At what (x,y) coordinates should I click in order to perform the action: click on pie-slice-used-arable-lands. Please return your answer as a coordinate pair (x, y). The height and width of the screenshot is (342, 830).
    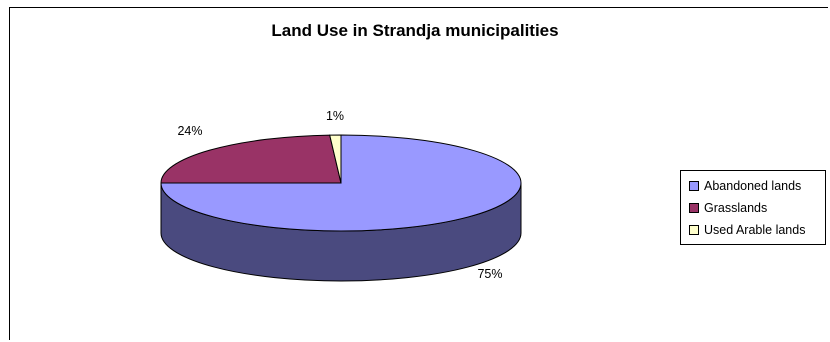
    Looking at the image, I should click on (335, 159).